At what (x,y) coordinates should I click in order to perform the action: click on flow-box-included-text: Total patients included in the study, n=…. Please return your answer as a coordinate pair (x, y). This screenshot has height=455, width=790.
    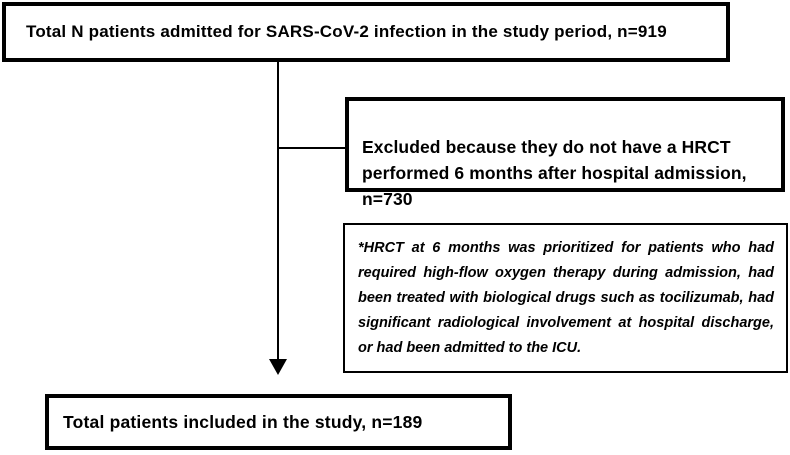
    Looking at the image, I should click on (243, 421).